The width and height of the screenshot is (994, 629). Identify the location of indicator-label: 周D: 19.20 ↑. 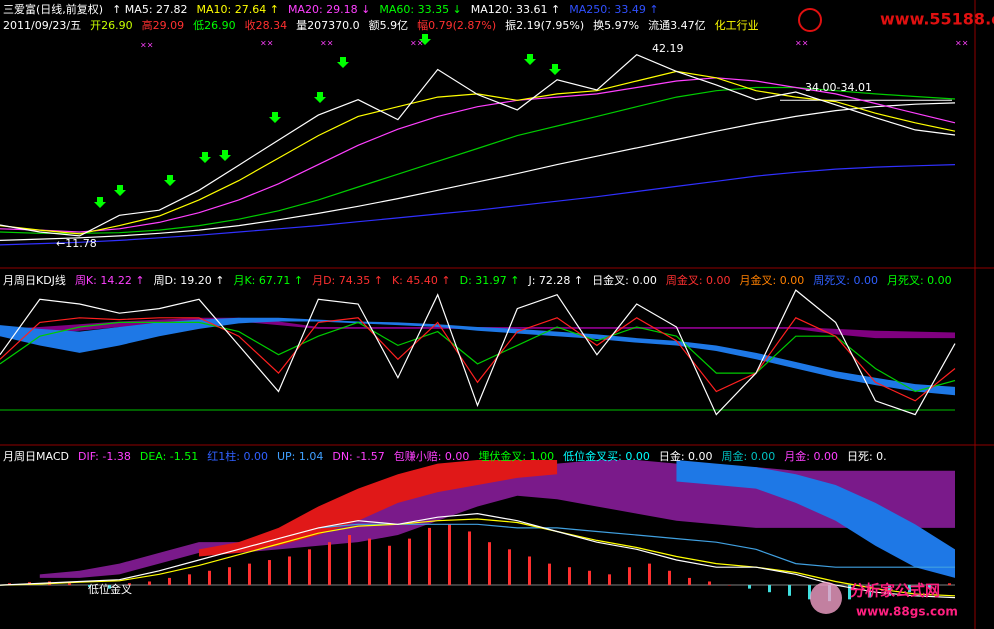
(189, 280).